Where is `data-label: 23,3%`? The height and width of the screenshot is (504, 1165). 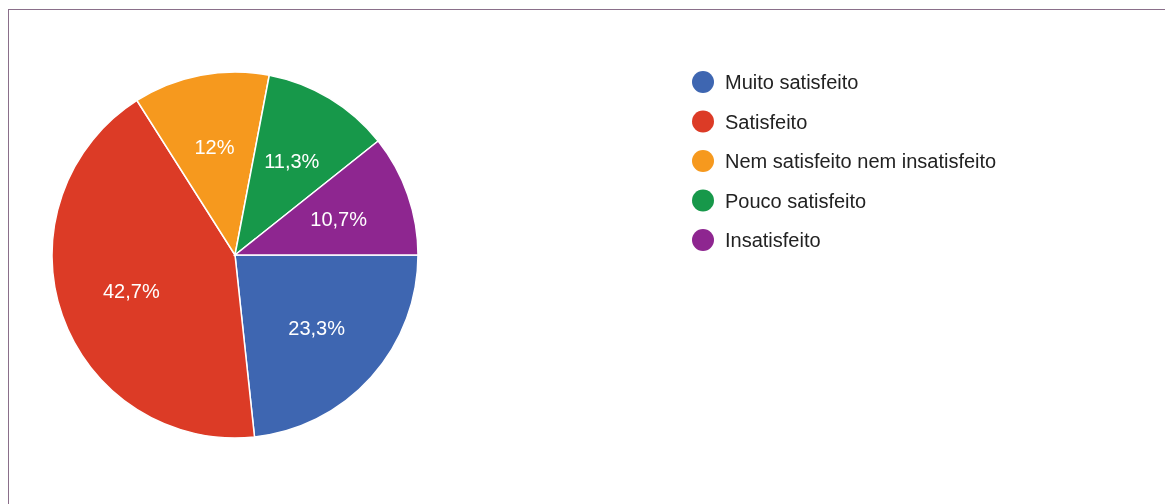 data-label: 23,3% is located at coordinates (317, 328).